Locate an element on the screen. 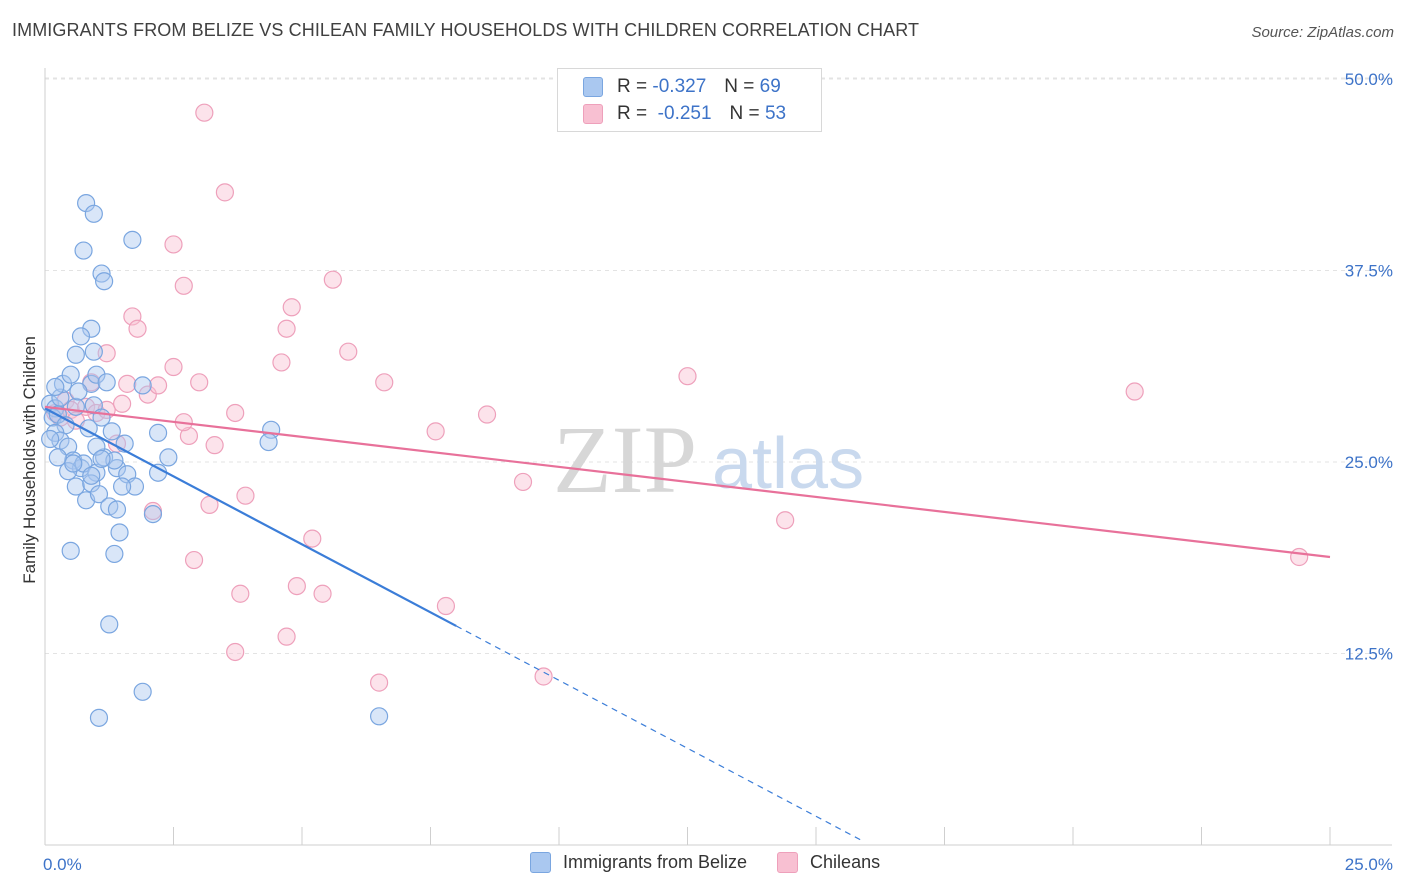 The width and height of the screenshot is (1406, 892). stats-row-belize: R = -0.327 N = 69 is located at coordinates (682, 87).